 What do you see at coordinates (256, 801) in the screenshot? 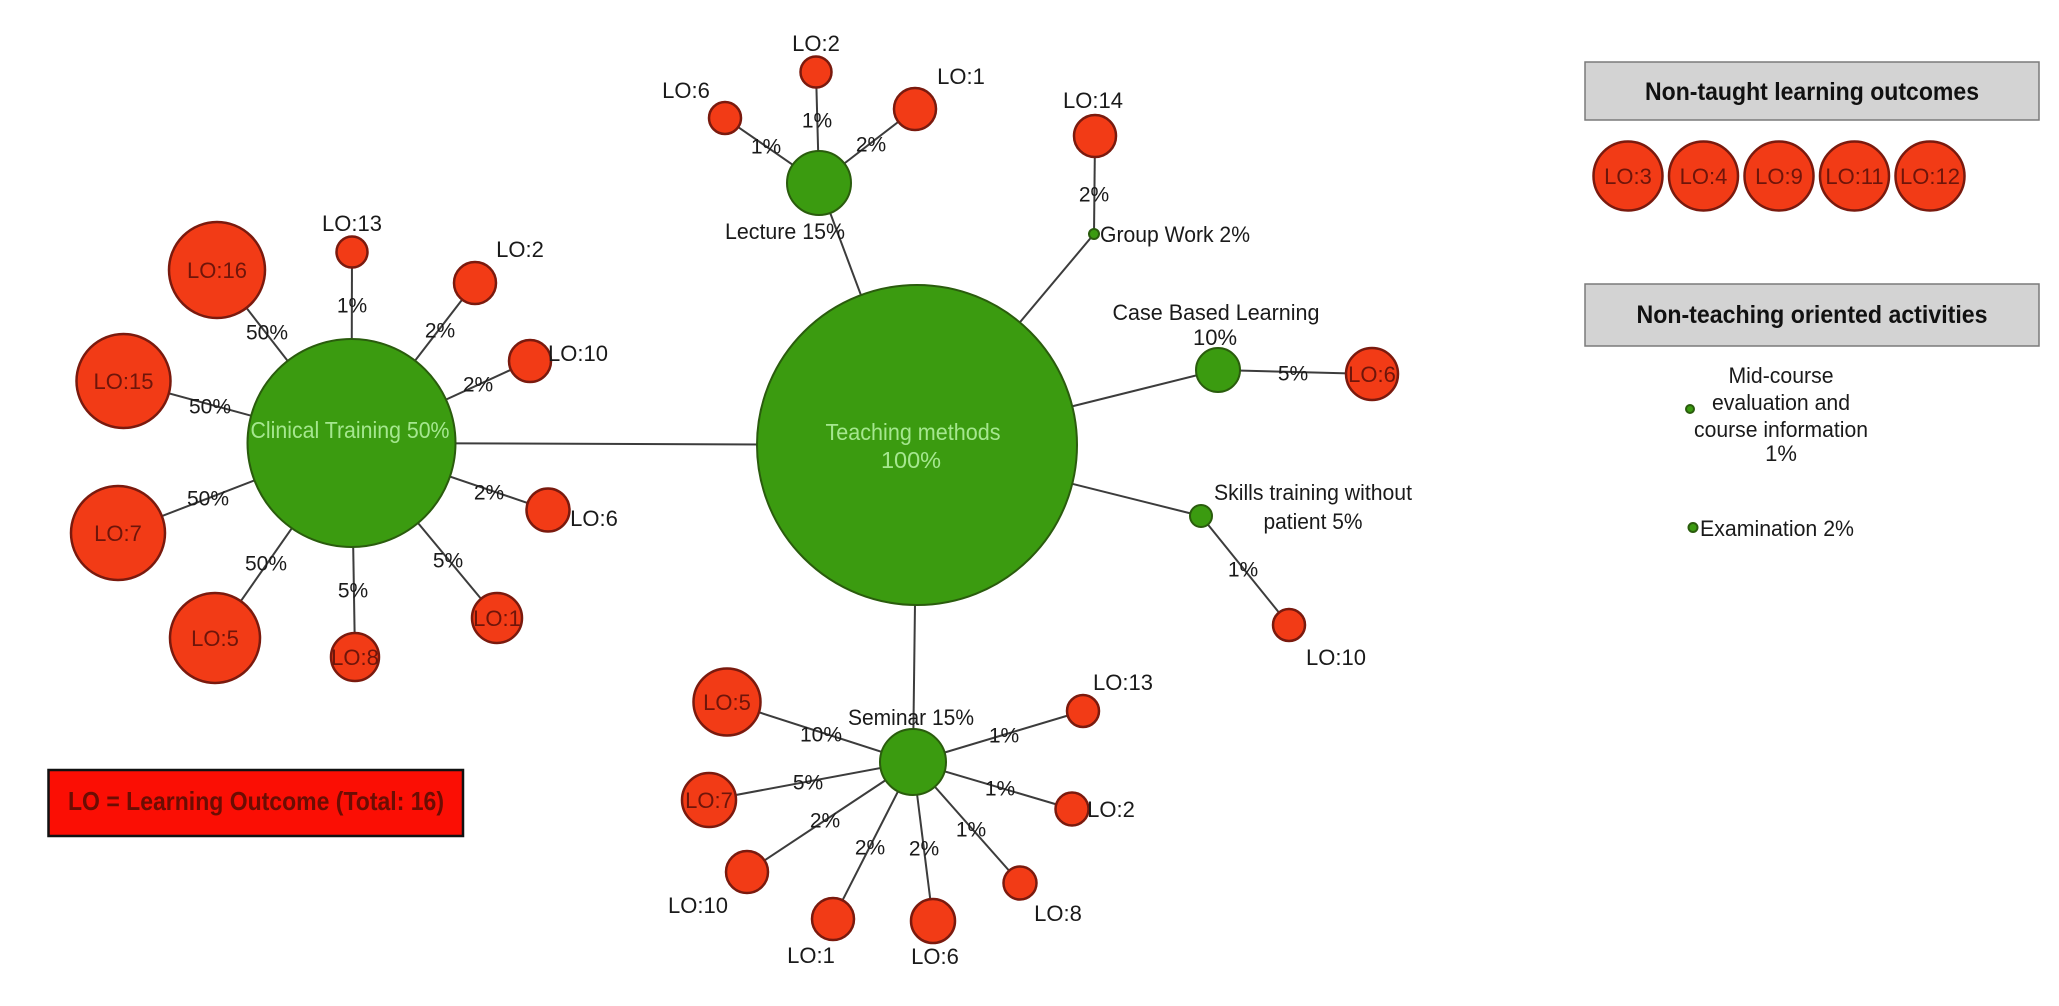
I see `svg-text:LO = Learning Outcome (Total:: LO = Learning Outcome (Total: 16)` at bounding box center [256, 801].